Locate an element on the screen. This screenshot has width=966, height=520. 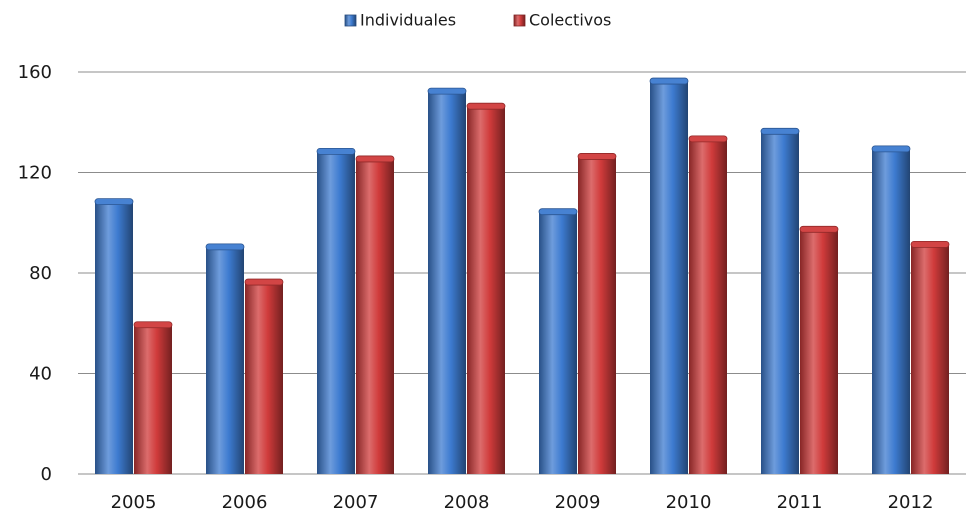
legend-item-colectivos: Colectivos is located at coordinates (562, 20).